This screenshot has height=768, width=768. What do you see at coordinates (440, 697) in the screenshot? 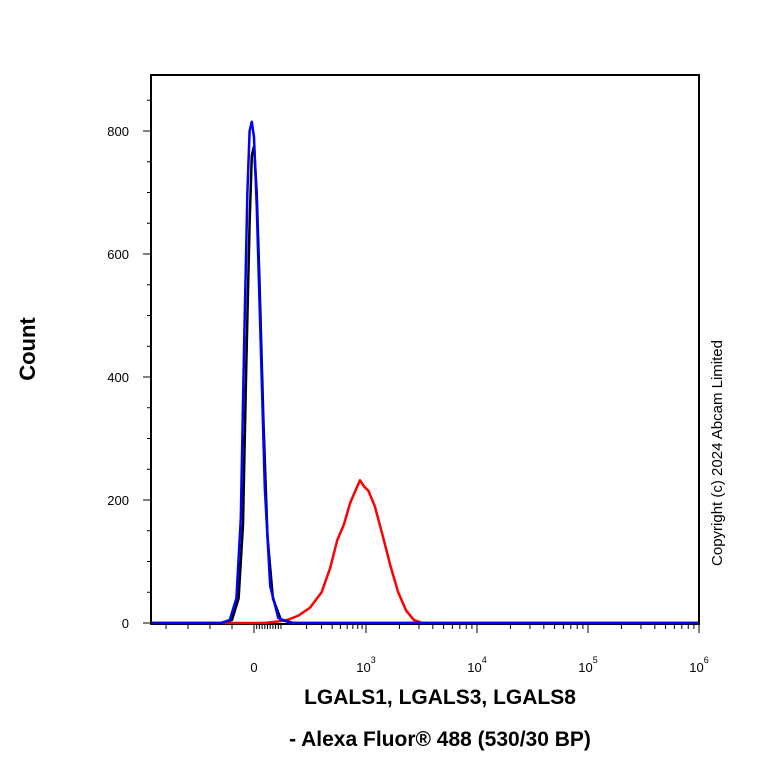
I see `x-axis-title-line1: LGALS1, LGALS3, LGALS8` at bounding box center [440, 697].